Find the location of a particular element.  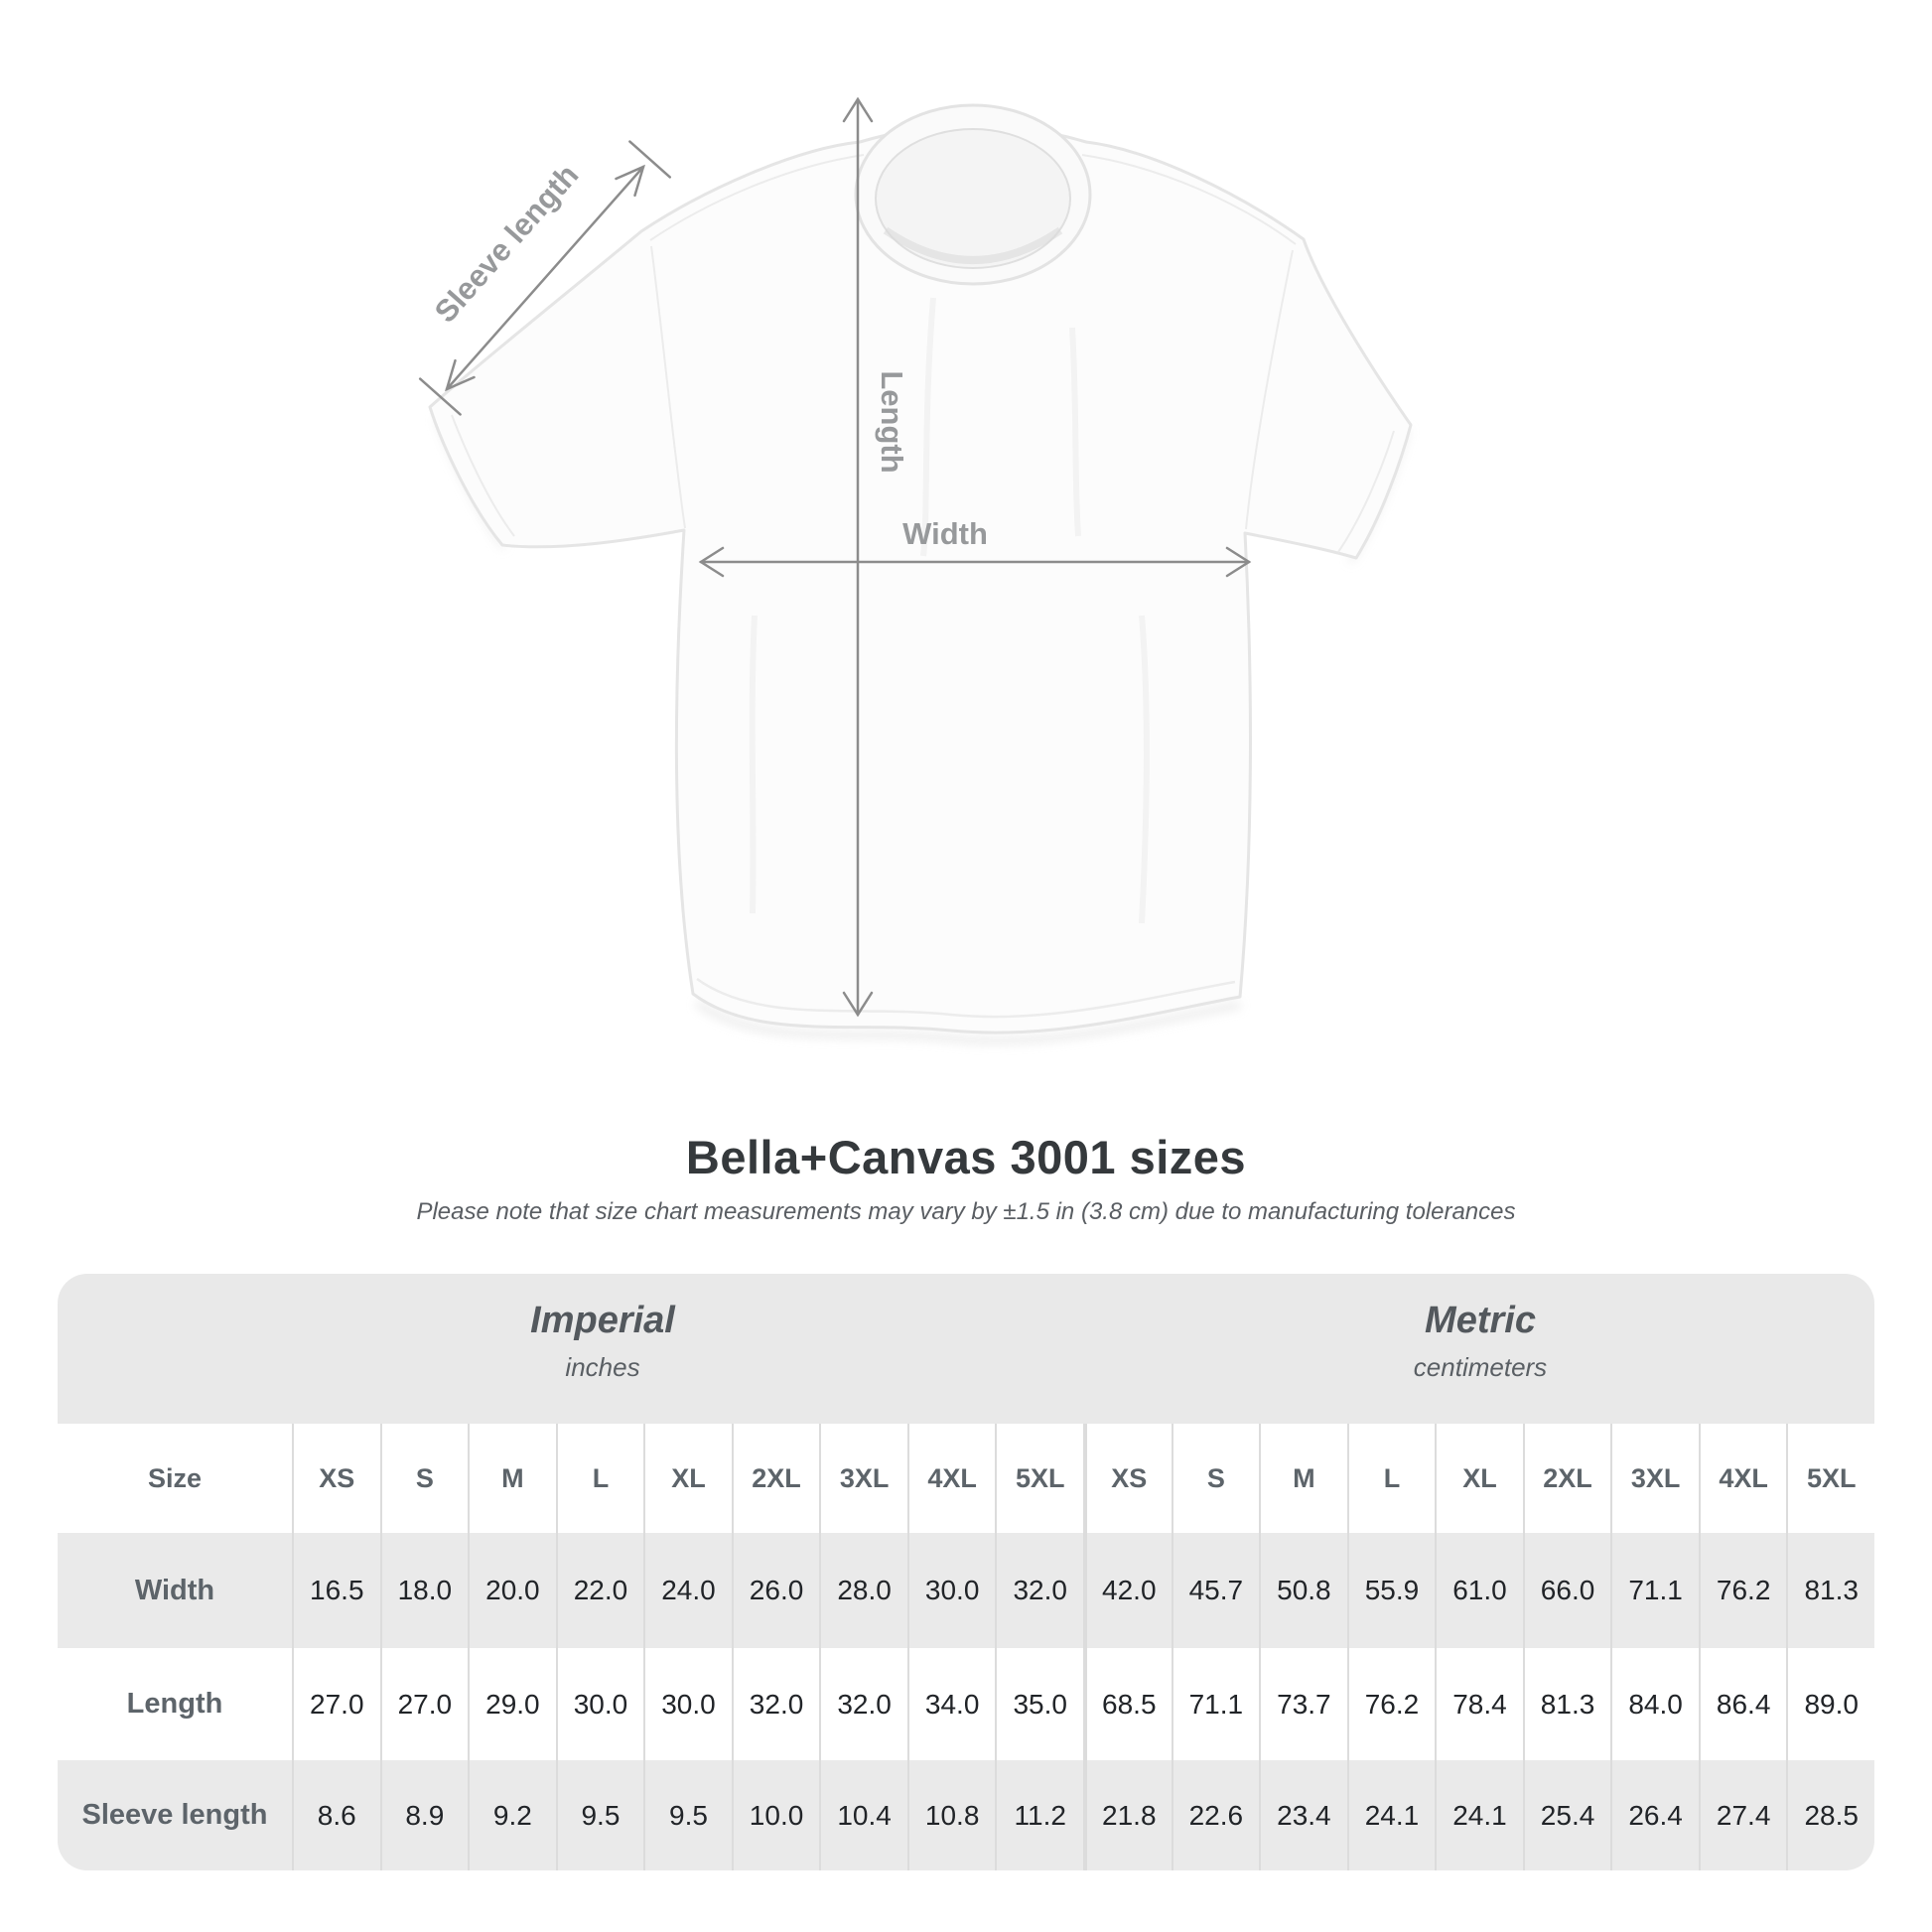

measurement-cell-metric: 84.0 is located at coordinates (1655, 1704).